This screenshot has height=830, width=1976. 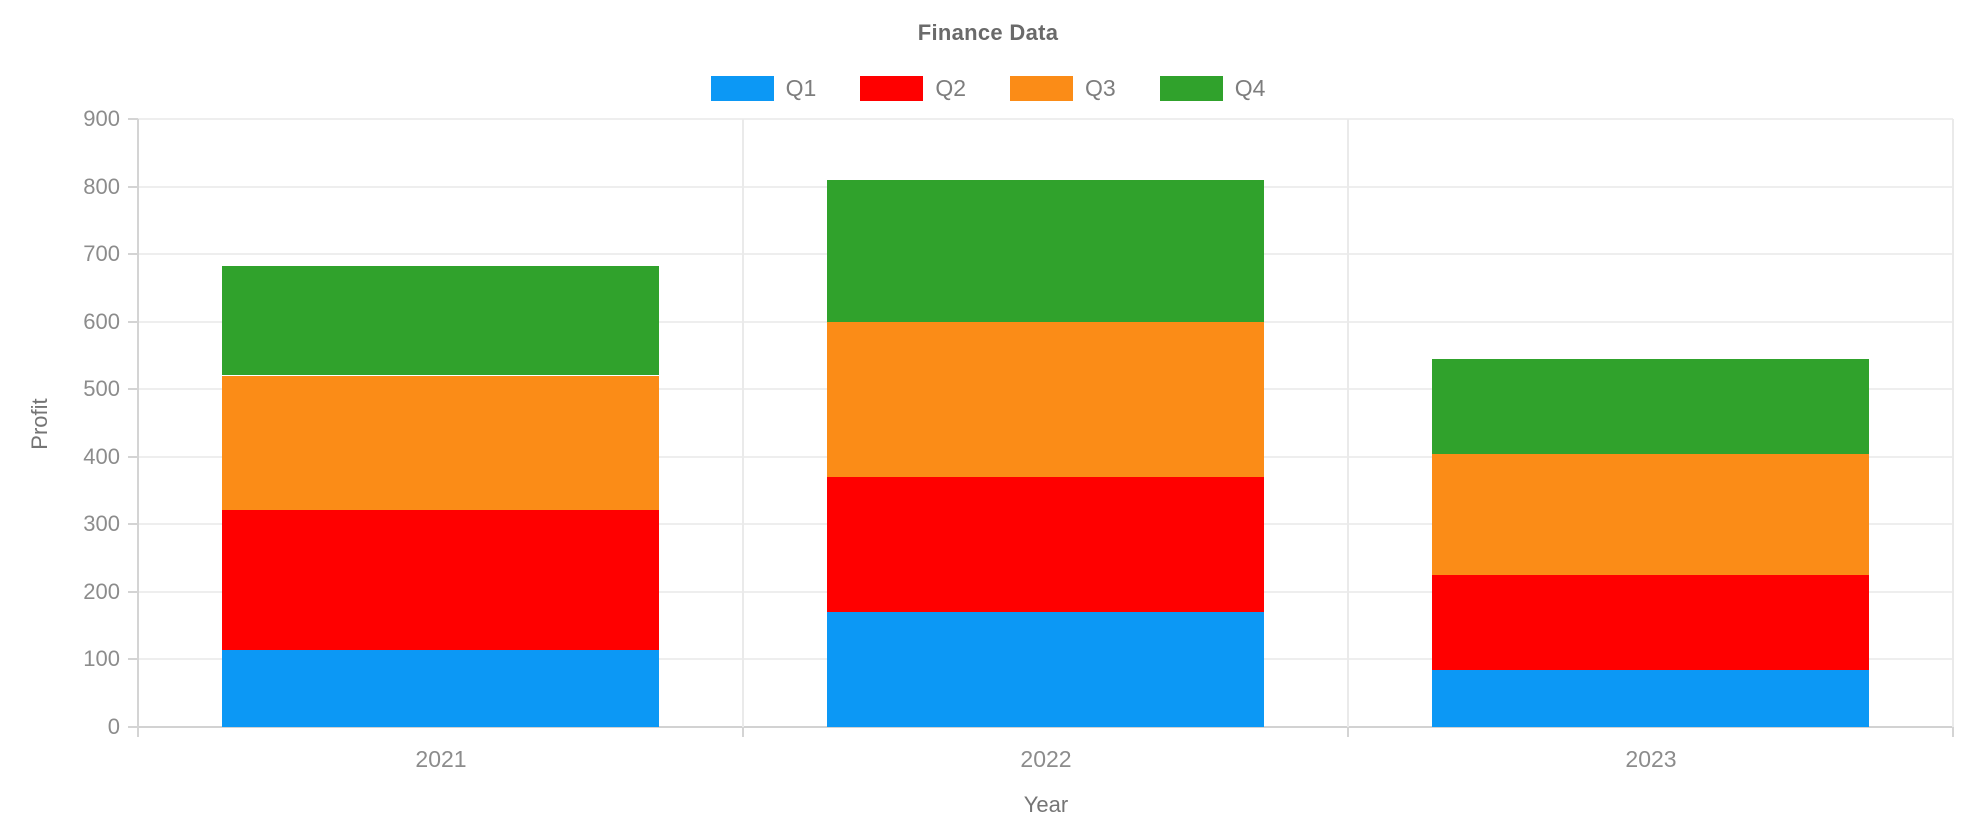 I want to click on legend-label-q2: Q2, so click(x=950, y=87).